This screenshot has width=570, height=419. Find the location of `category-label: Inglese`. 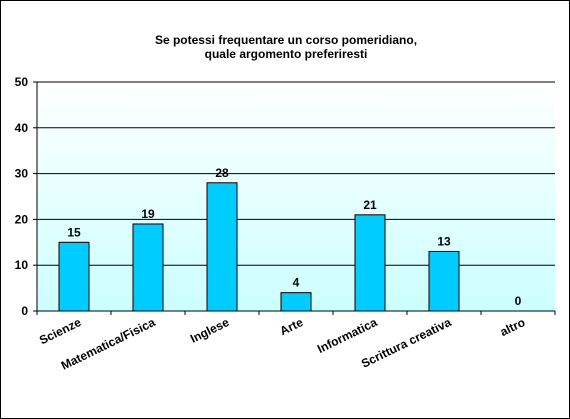

category-label: Inglese is located at coordinates (210, 330).